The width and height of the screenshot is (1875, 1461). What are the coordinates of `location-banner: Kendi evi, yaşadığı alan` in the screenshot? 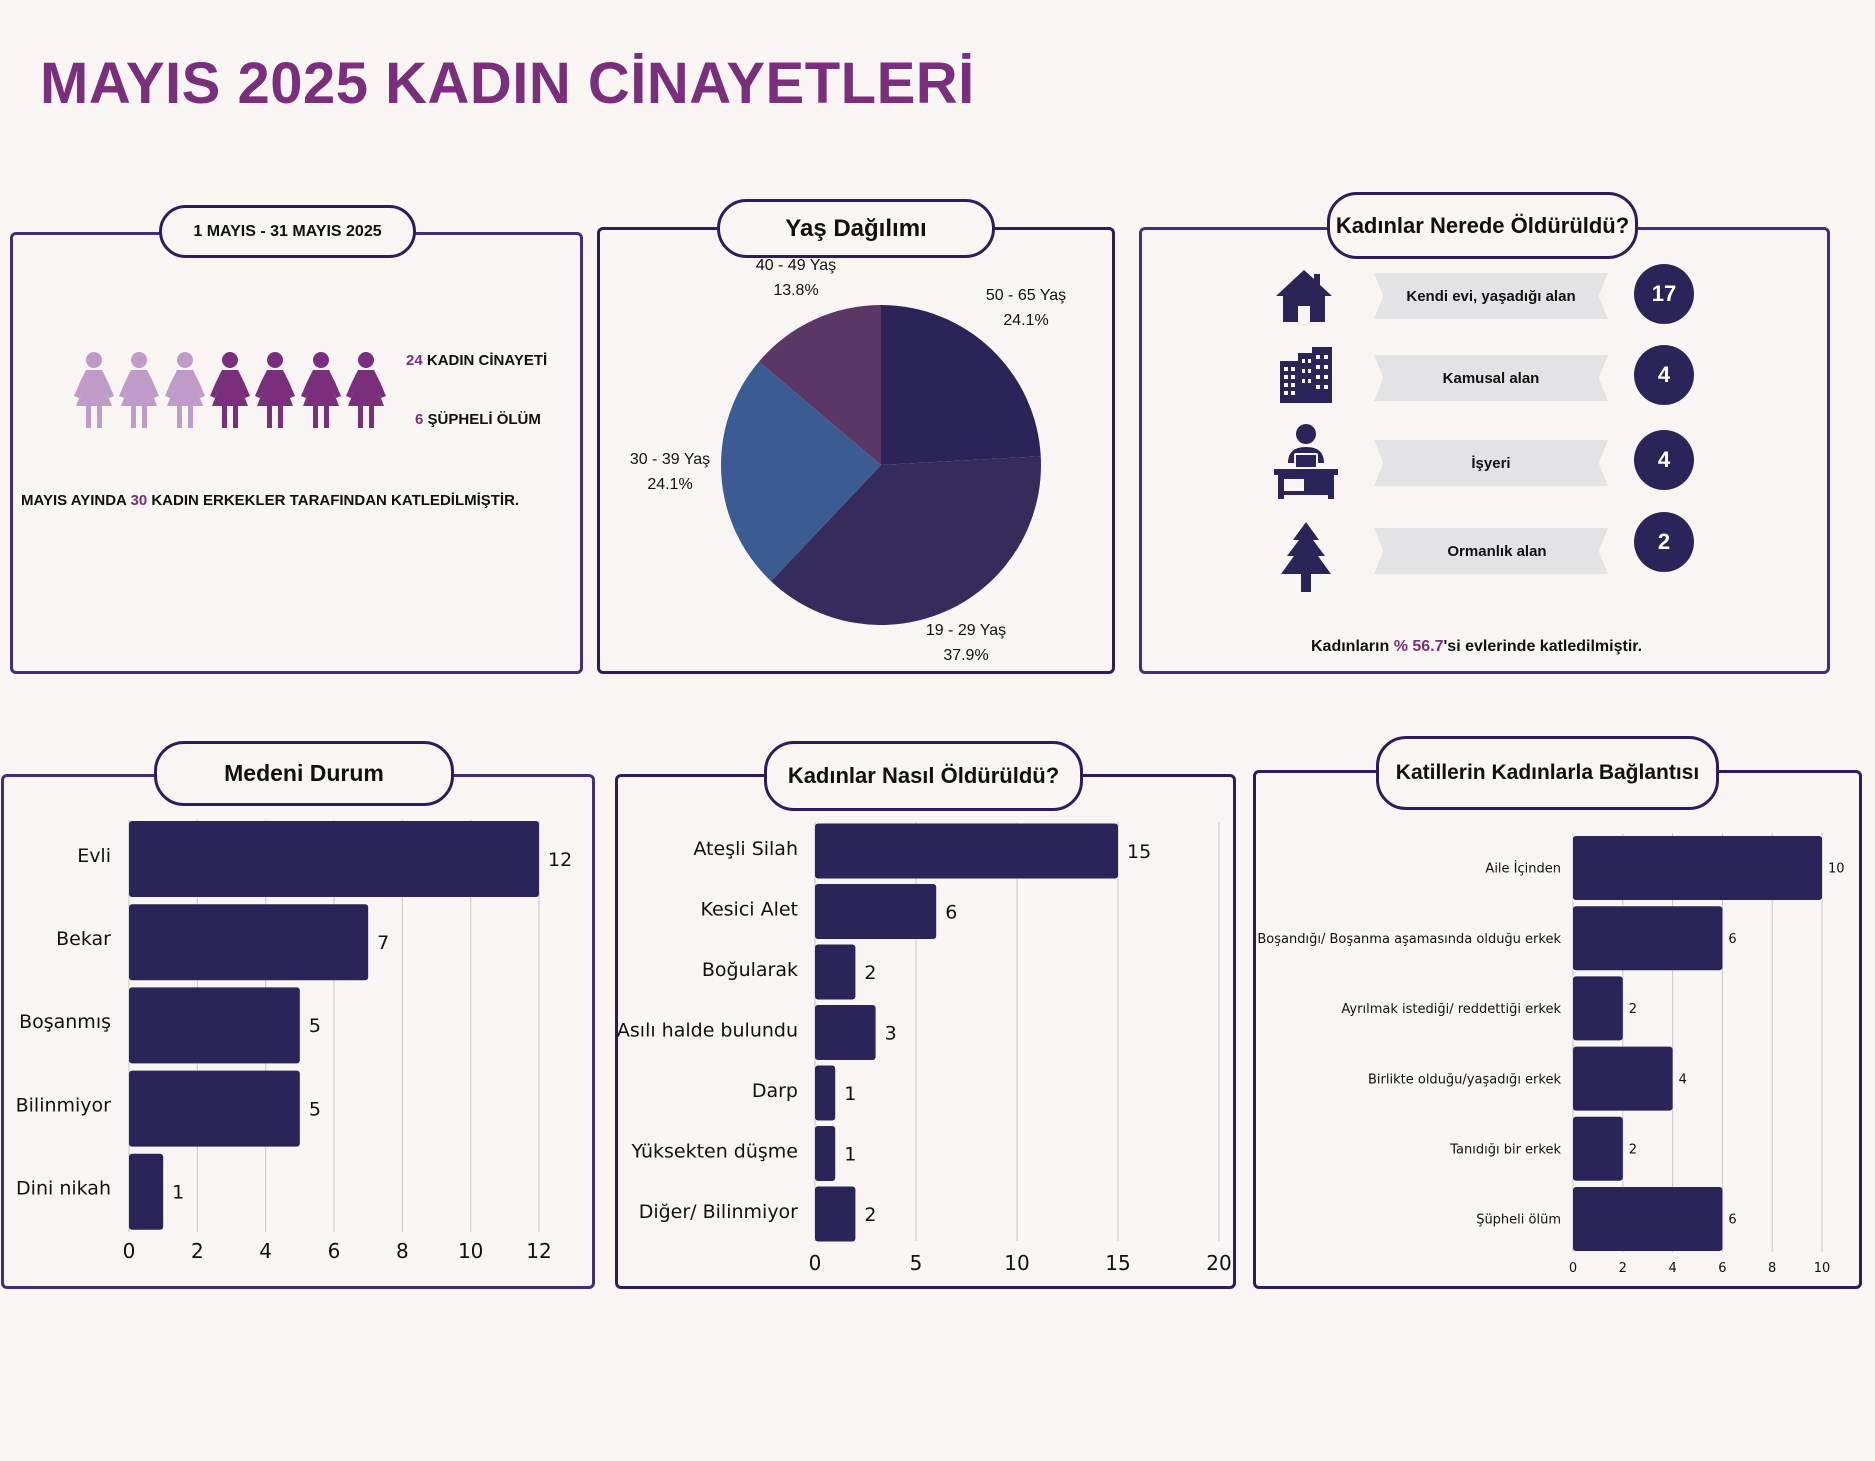 It's located at (1491, 296).